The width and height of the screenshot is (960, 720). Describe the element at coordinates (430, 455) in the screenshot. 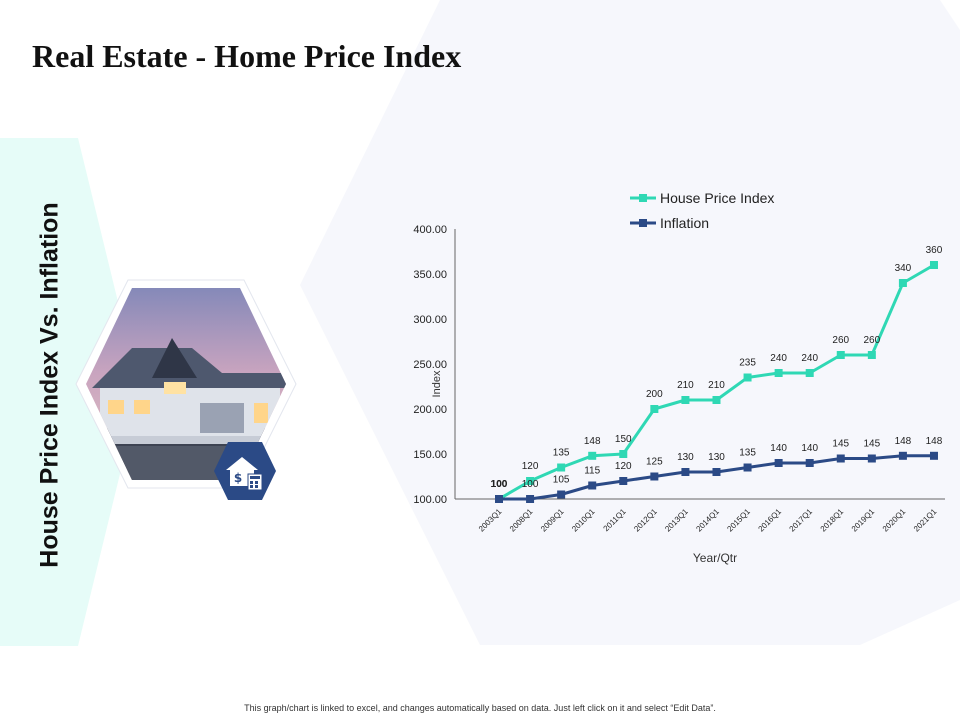

I see `y-tick-label: 150.00` at that location.